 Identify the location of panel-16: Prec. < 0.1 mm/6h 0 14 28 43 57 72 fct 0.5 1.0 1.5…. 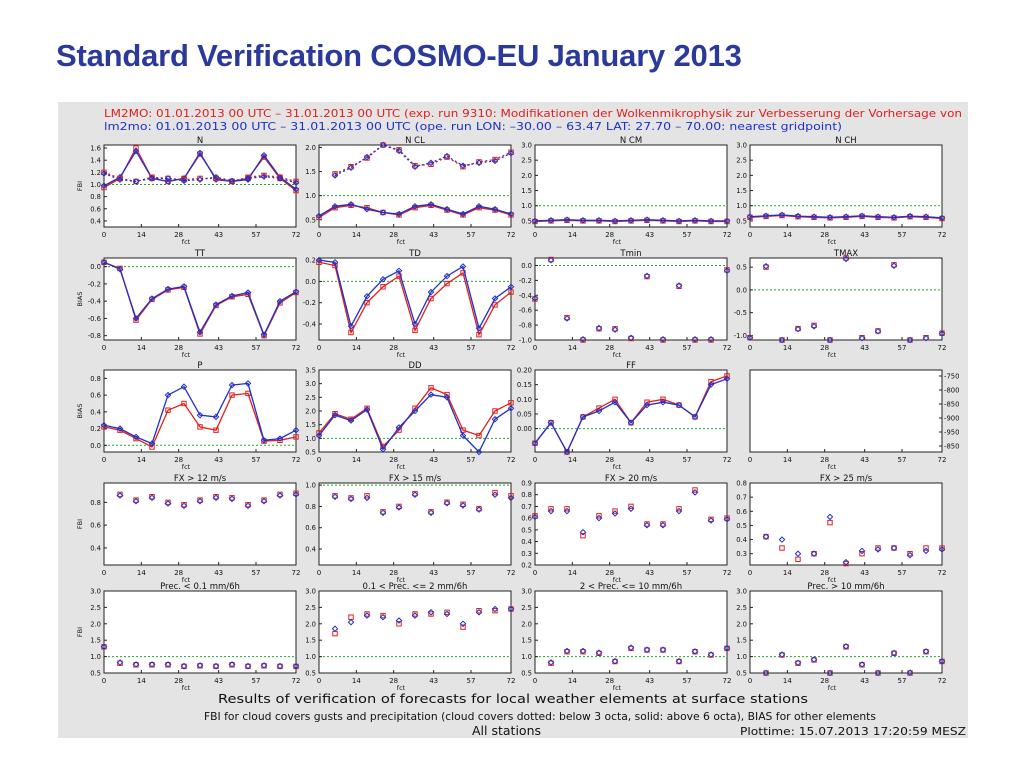
(188, 637).